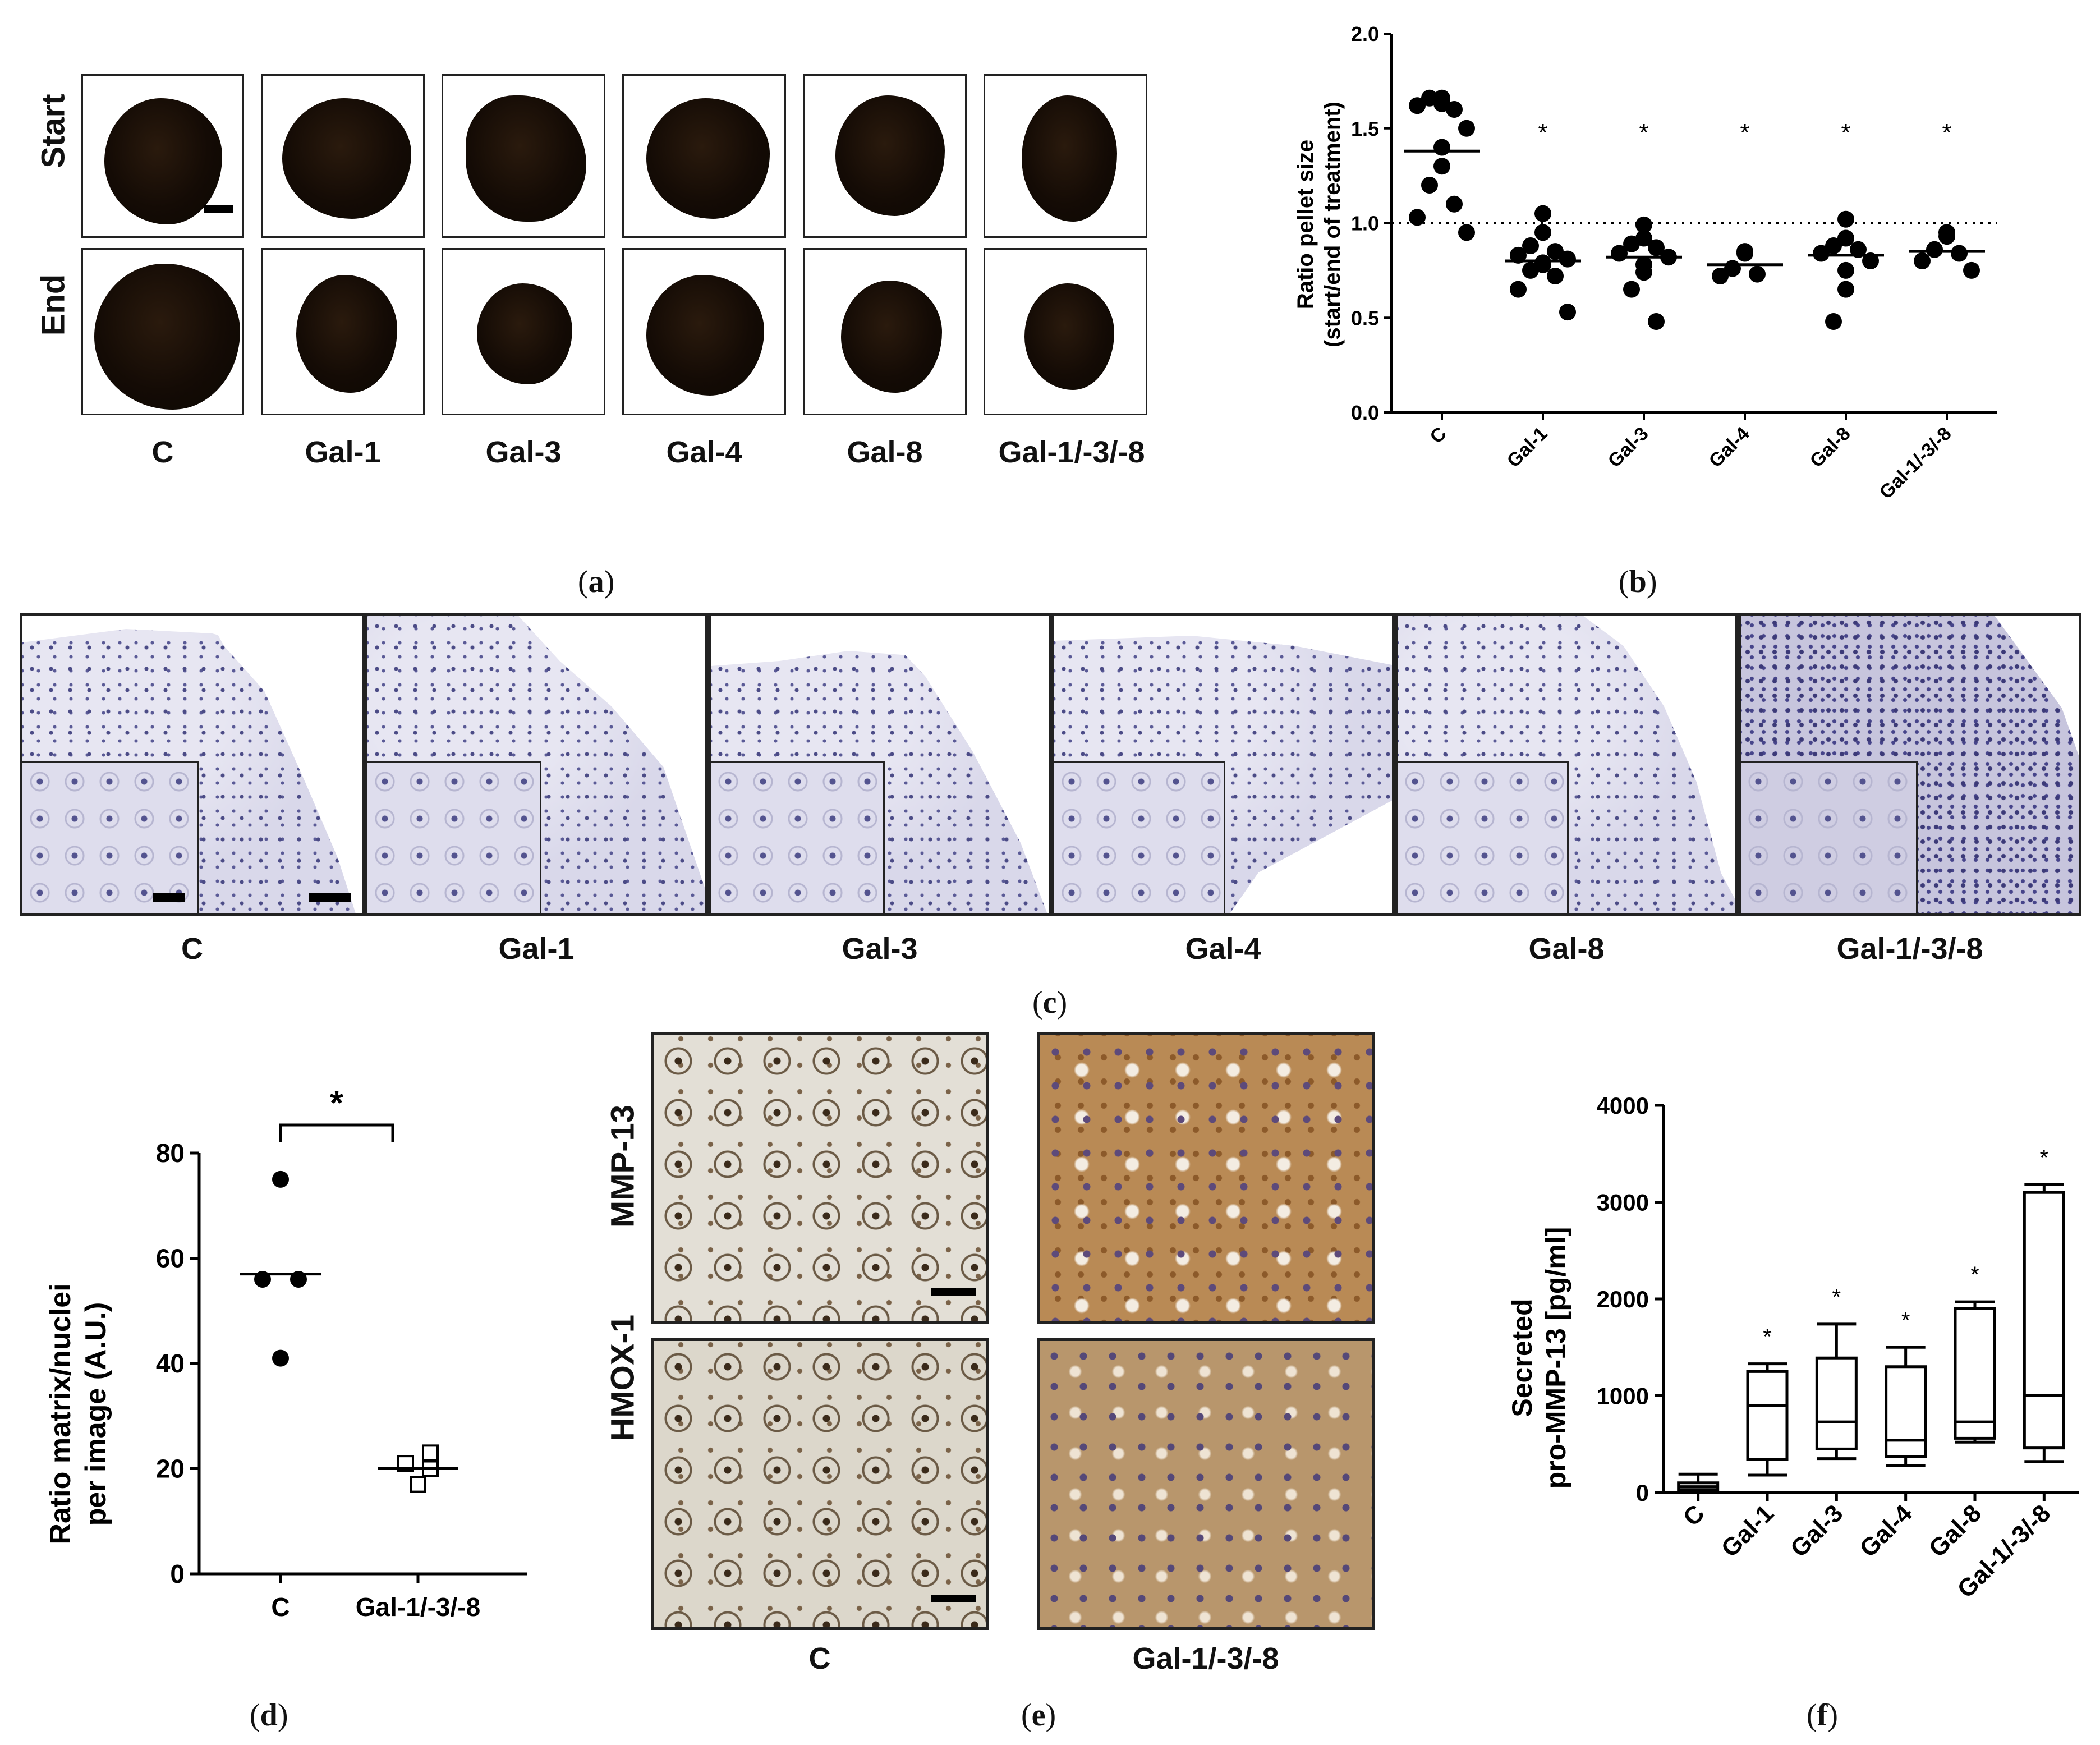 This screenshot has height=1745, width=2100. I want to click on group-label-gal3: Gal-3, so click(880, 949).